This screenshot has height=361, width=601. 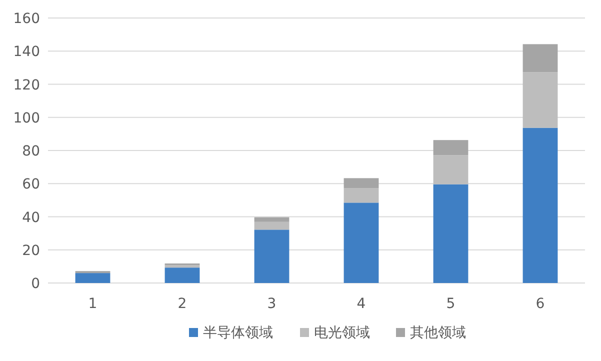 I want to click on y-tick-label: 160, so click(x=26, y=19).